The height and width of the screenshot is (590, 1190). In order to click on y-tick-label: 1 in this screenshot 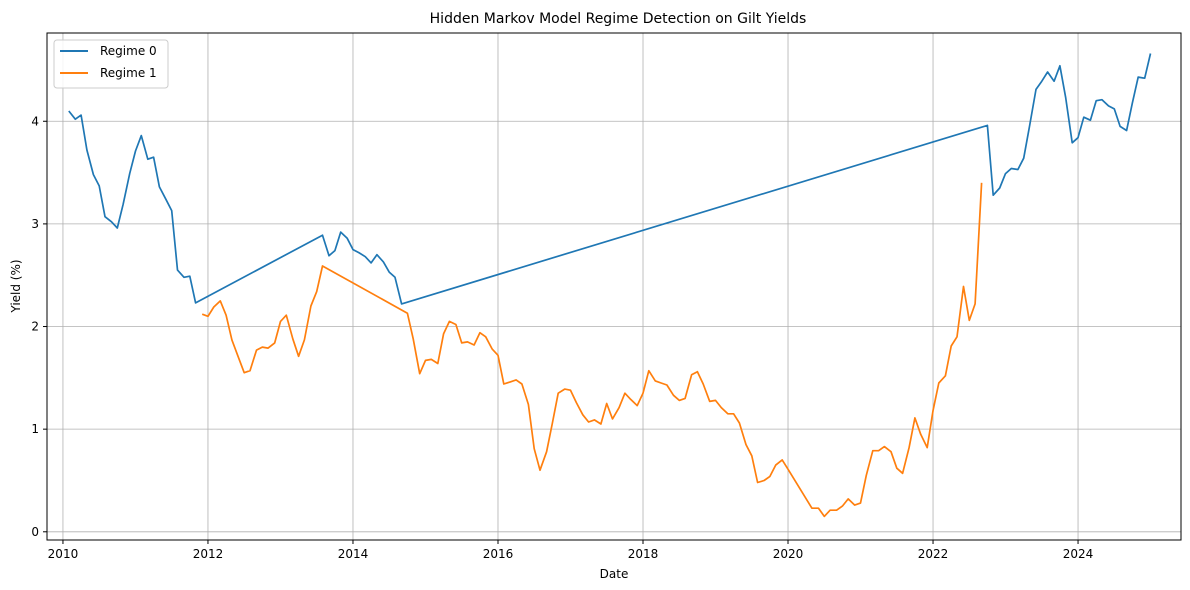, I will do `click(35, 429)`.